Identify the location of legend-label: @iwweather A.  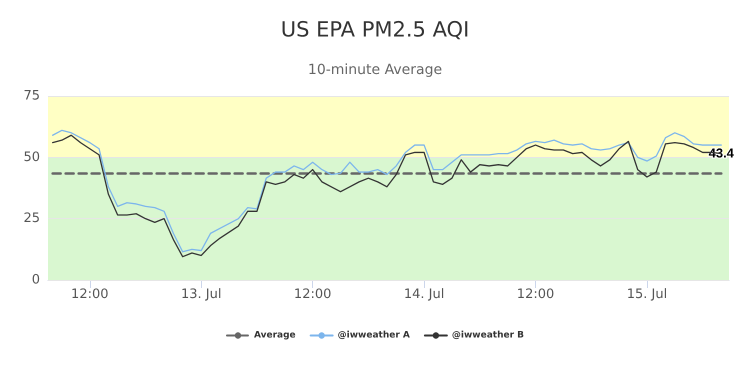
(374, 335).